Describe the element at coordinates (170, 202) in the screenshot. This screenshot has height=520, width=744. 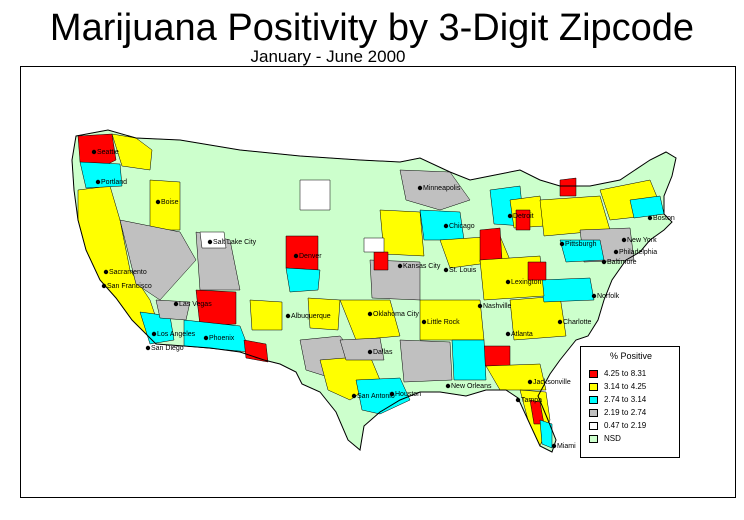
I see `city-label: Boise` at that location.